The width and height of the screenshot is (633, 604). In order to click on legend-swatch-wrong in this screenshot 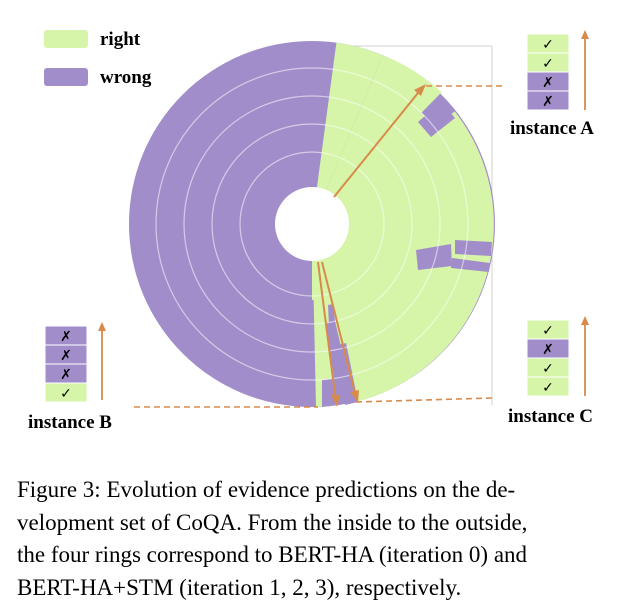, I will do `click(66, 77)`.